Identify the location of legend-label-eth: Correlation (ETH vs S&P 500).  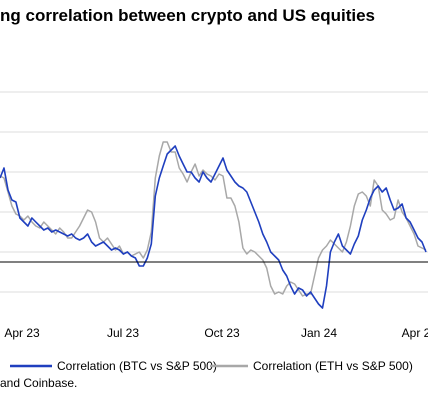
(333, 366).